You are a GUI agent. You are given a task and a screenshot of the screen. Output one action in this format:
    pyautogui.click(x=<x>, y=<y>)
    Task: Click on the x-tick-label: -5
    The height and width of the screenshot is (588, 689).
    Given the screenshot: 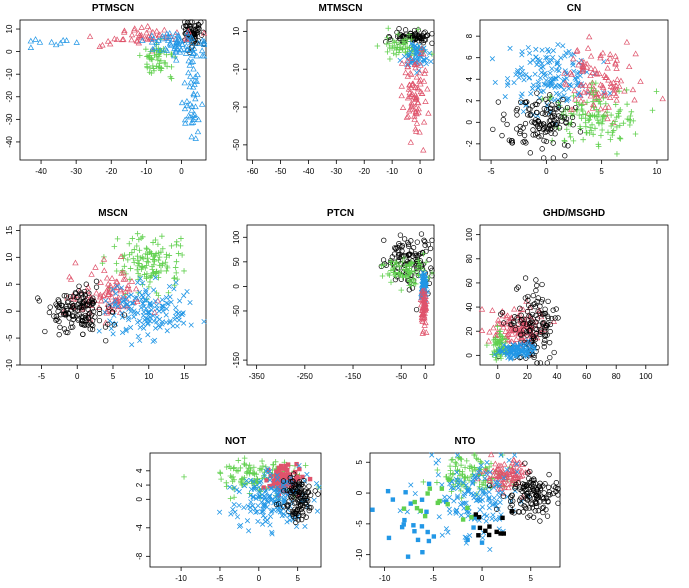 What is the action you would take?
    pyautogui.click(x=434, y=578)
    